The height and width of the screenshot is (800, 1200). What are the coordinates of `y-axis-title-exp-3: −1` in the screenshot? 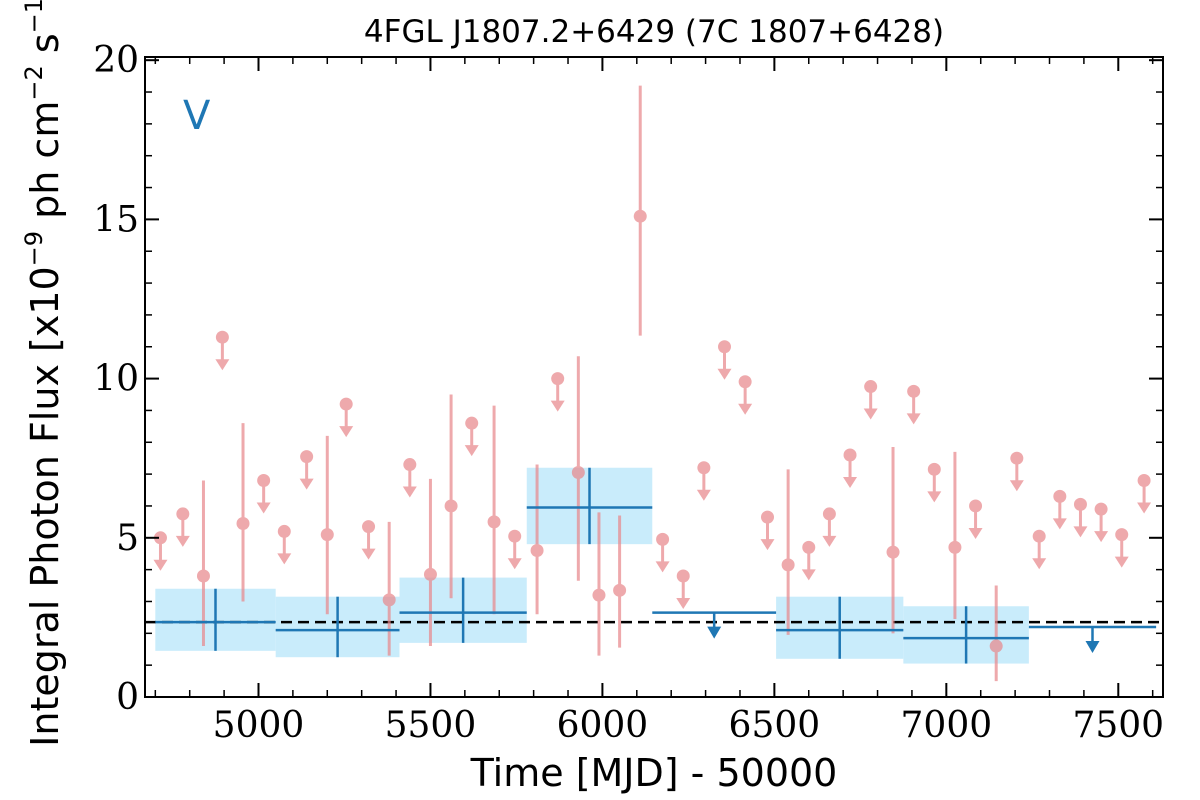 It's located at (34, 16).